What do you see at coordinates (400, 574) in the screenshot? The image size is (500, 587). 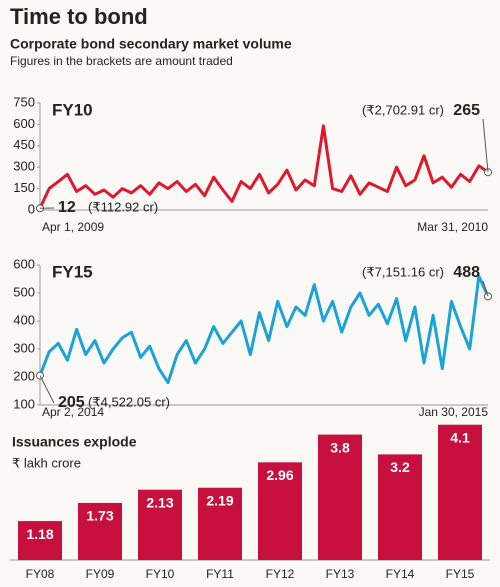 I see `x-tick-label: FY14` at bounding box center [400, 574].